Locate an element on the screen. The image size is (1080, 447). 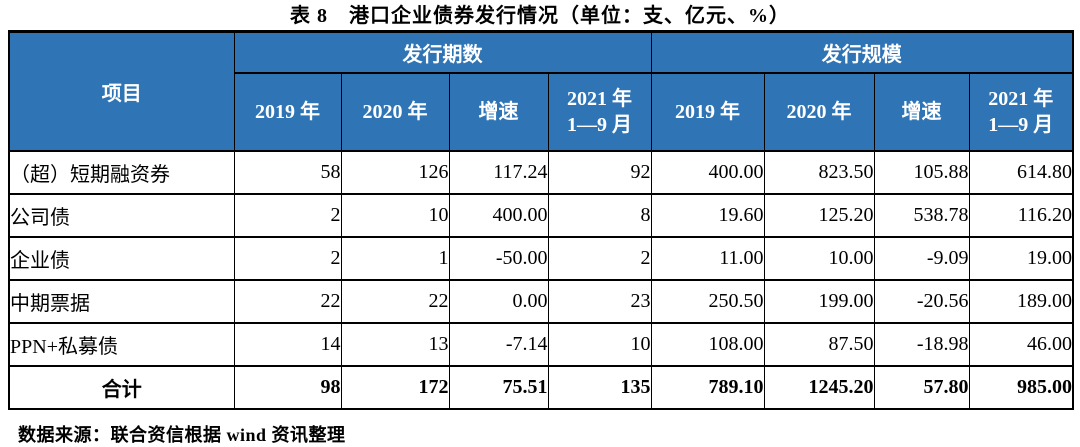
table-cell: 108.00 is located at coordinates (707, 344).